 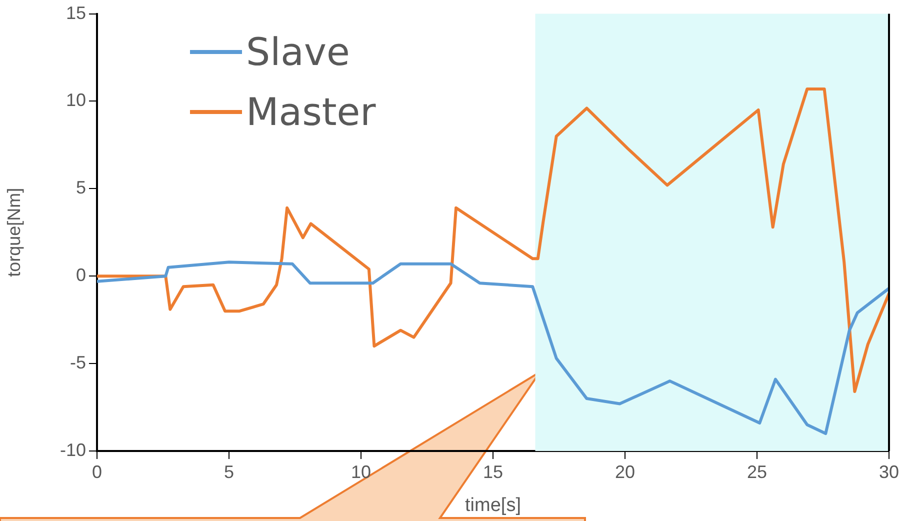 I want to click on x-tick-label: 0, so click(x=97, y=472).